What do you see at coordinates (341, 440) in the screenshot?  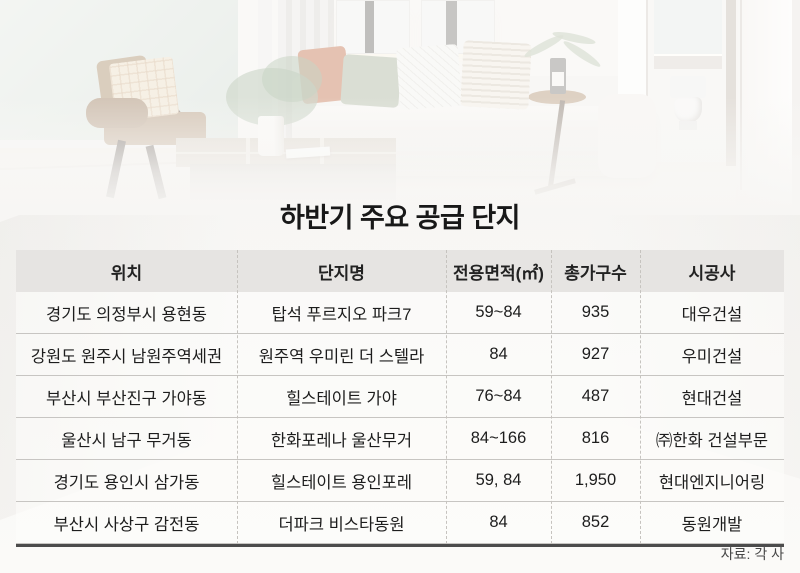 I see `cell-complex-name: 한화포레나 울산무거` at bounding box center [341, 440].